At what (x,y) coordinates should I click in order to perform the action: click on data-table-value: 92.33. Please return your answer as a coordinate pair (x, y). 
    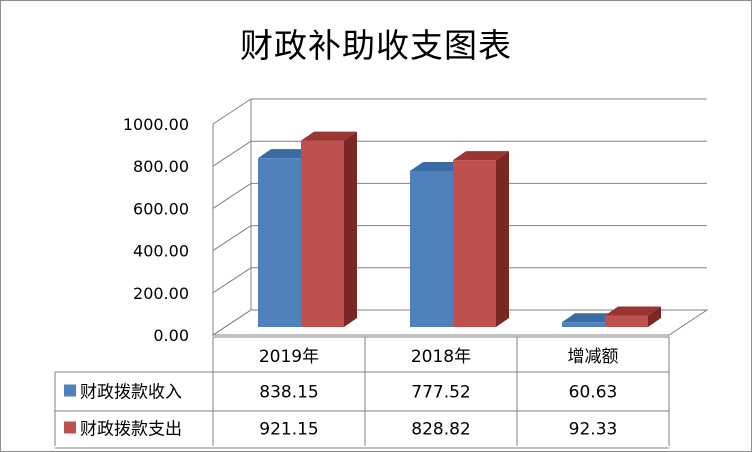
    Looking at the image, I should click on (593, 430).